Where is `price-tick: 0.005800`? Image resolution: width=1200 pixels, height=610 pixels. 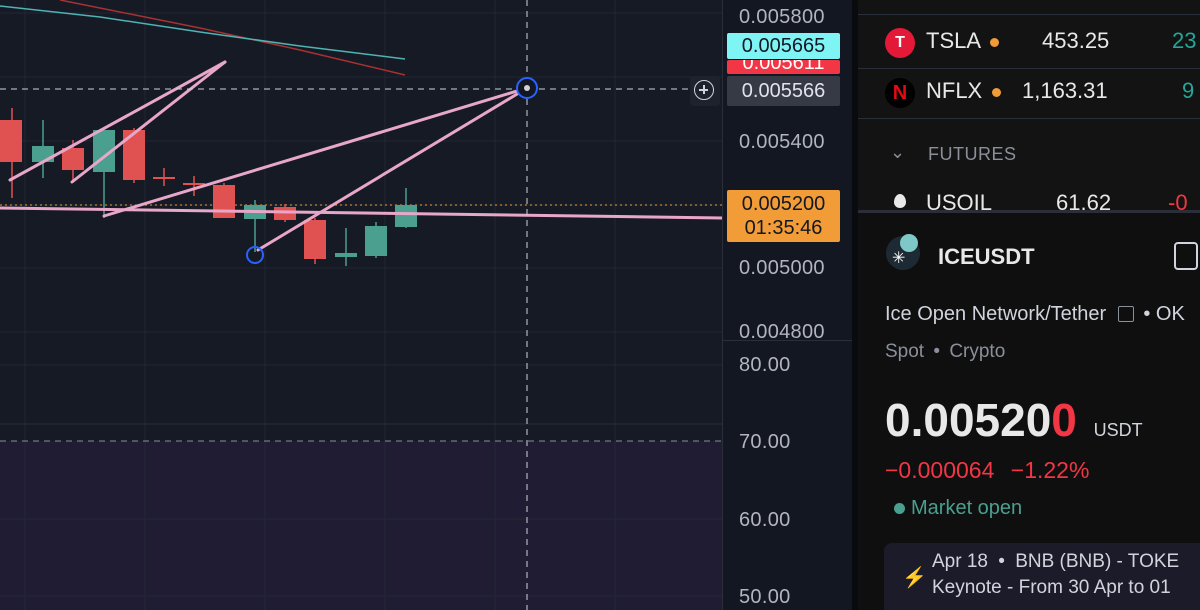 price-tick: 0.005800 is located at coordinates (782, 17).